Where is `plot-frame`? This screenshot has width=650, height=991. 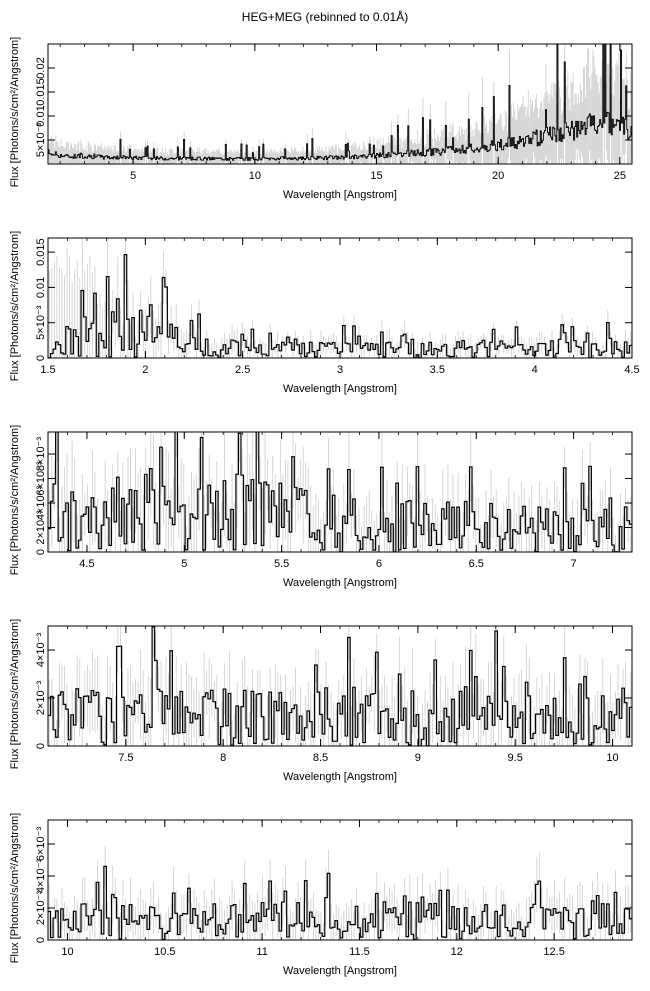 plot-frame is located at coordinates (340, 104).